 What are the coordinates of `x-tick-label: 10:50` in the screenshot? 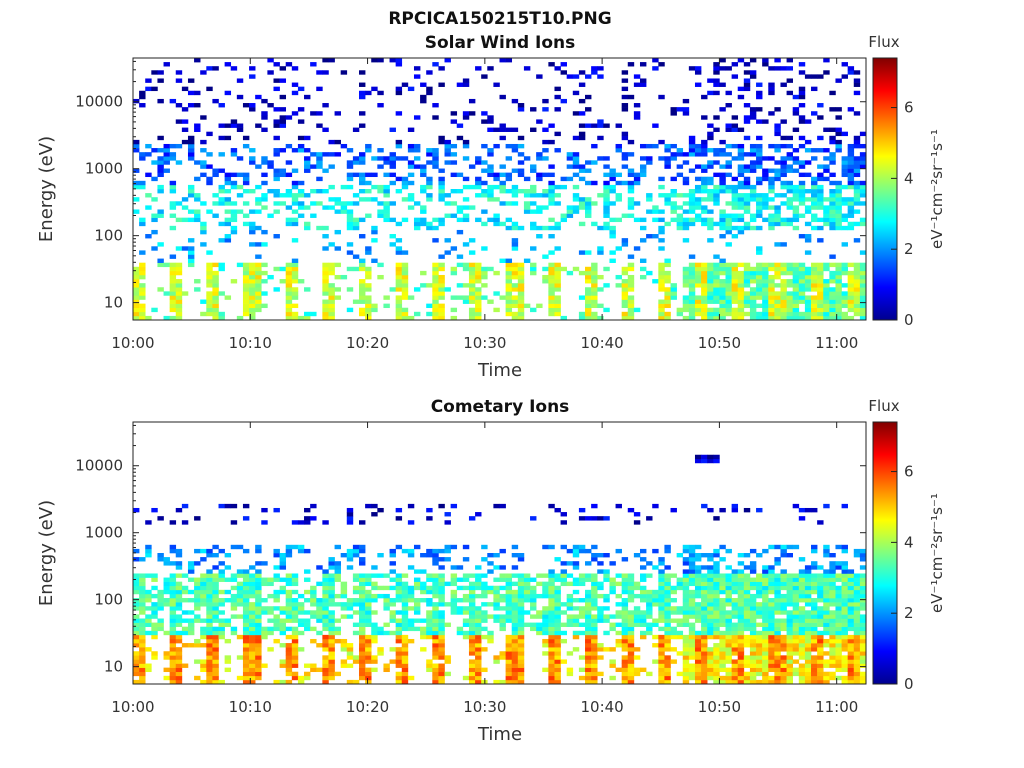 It's located at (719, 343).